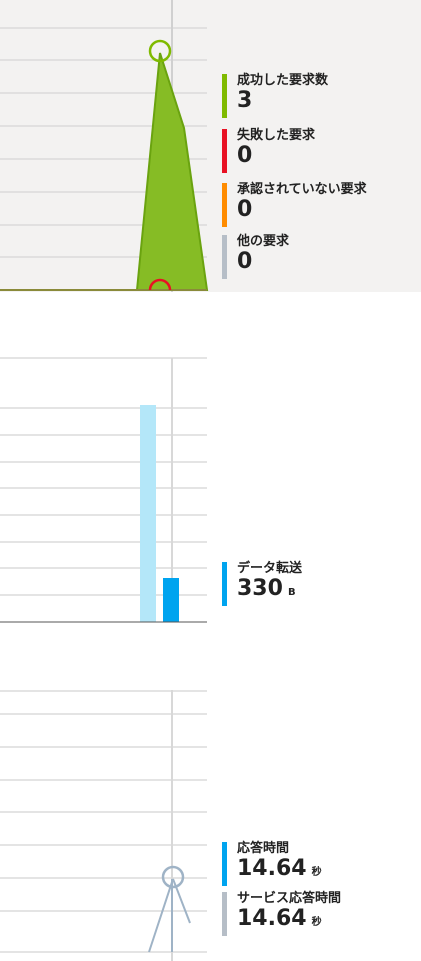 Image resolution: width=421 pixels, height=961 pixels. What do you see at coordinates (173, 877) in the screenshot?
I see `response-hover-marker` at bounding box center [173, 877].